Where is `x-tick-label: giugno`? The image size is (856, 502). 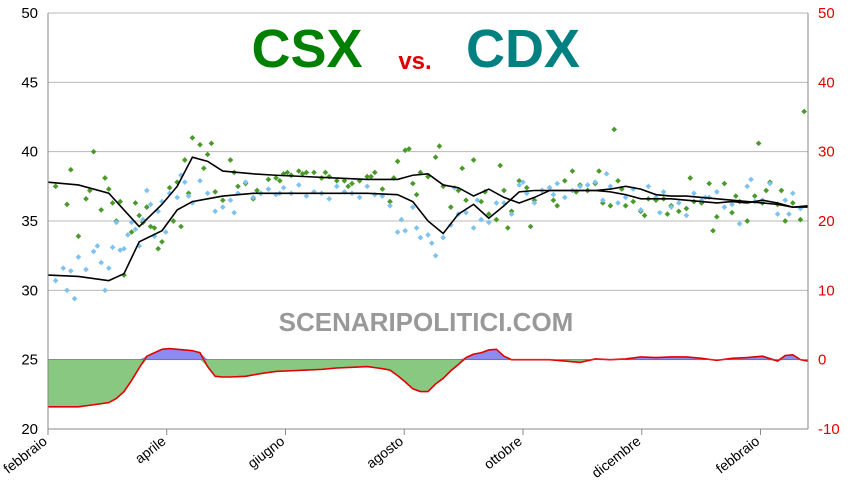 x-tick-label: giugno is located at coordinates (265, 452).